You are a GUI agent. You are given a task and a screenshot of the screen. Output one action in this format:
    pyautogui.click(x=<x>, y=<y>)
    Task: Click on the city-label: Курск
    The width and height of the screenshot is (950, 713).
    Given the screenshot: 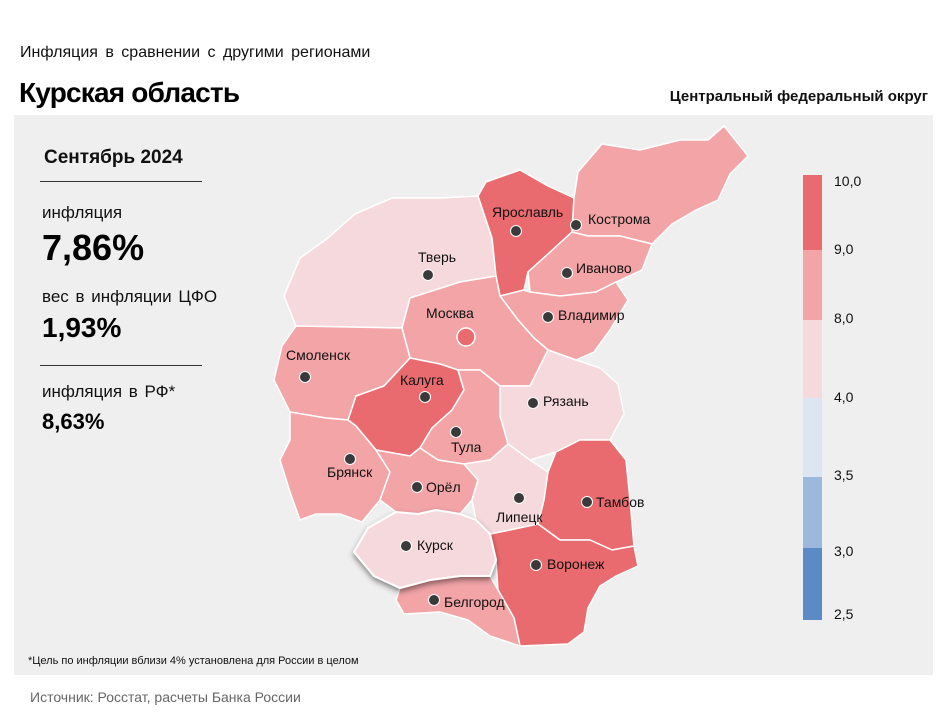 What is the action you would take?
    pyautogui.click(x=435, y=545)
    